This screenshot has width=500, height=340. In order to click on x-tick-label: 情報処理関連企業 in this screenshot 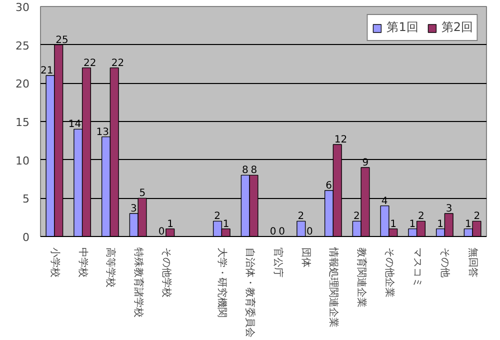, I will do `click(334, 287)`.